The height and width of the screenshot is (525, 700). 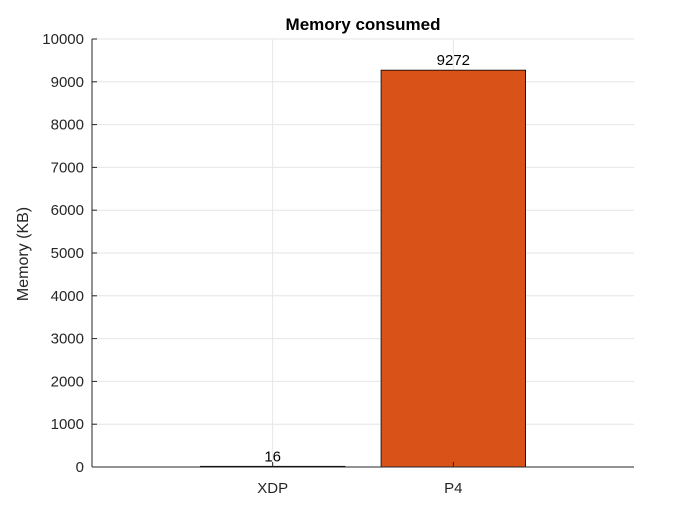 What do you see at coordinates (272, 488) in the screenshot?
I see `x-tick-label: XDP` at bounding box center [272, 488].